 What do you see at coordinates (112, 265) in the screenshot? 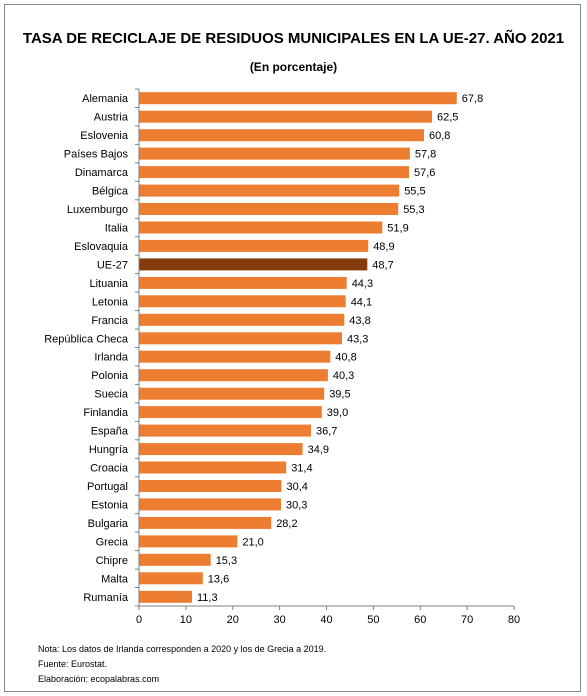
I see `category-label: UE-27` at bounding box center [112, 265].